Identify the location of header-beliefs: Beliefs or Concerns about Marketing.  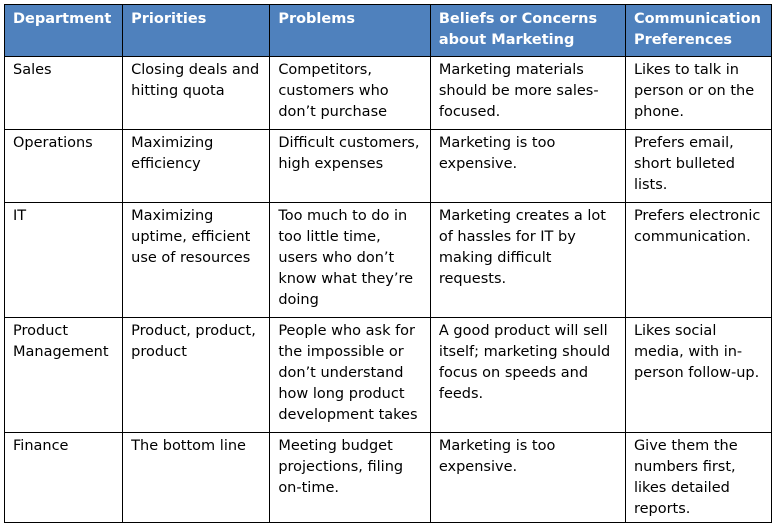
(527, 30).